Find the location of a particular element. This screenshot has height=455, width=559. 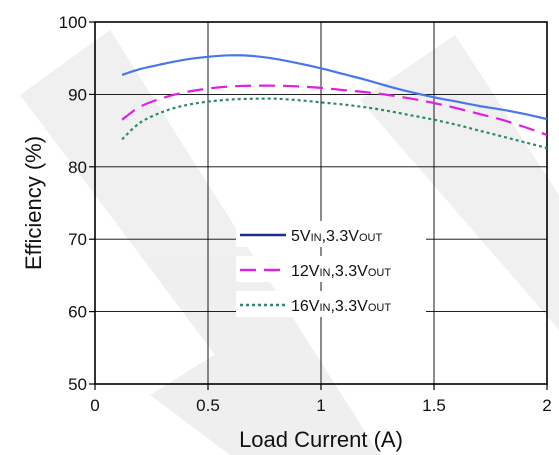

legend: 5VIN,3.3VOUT 12VIN,3.3VOUT 16VIN,3.3VOUT is located at coordinates (331, 269).